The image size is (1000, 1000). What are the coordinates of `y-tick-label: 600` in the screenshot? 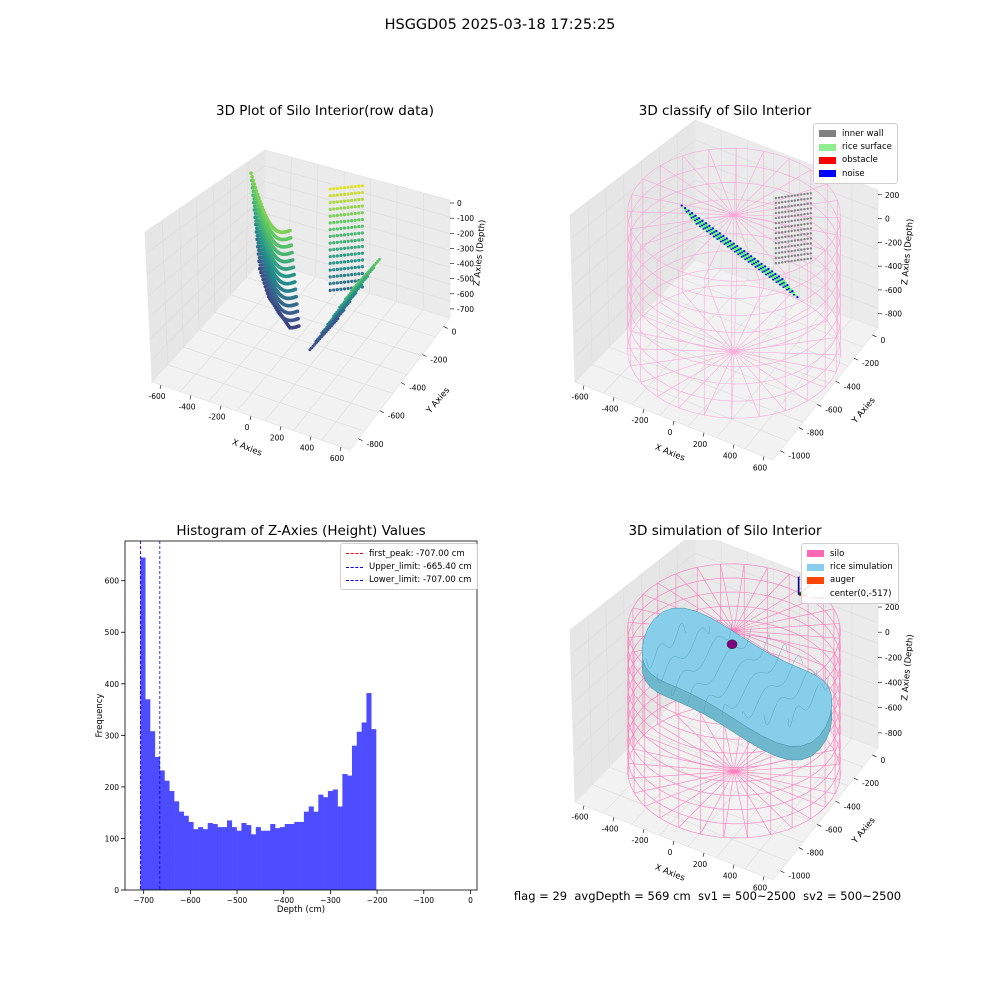 It's located at (112, 581).